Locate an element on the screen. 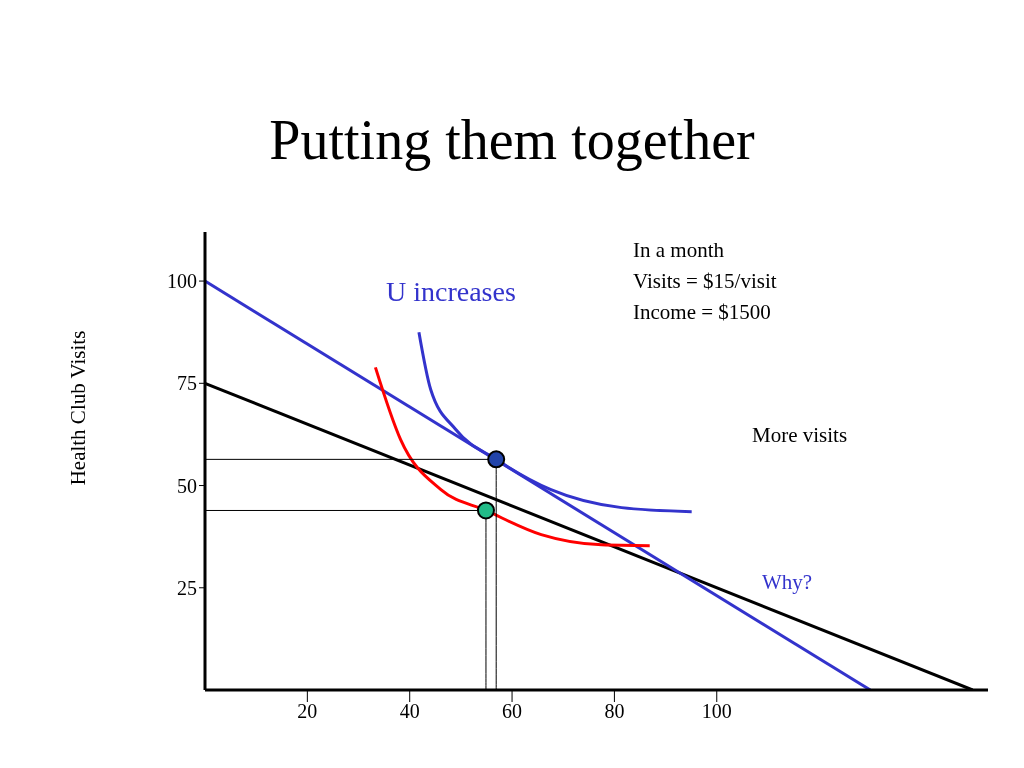 Image resolution: width=1024 pixels, height=768 pixels. annotation: In a month is located at coordinates (678, 250).